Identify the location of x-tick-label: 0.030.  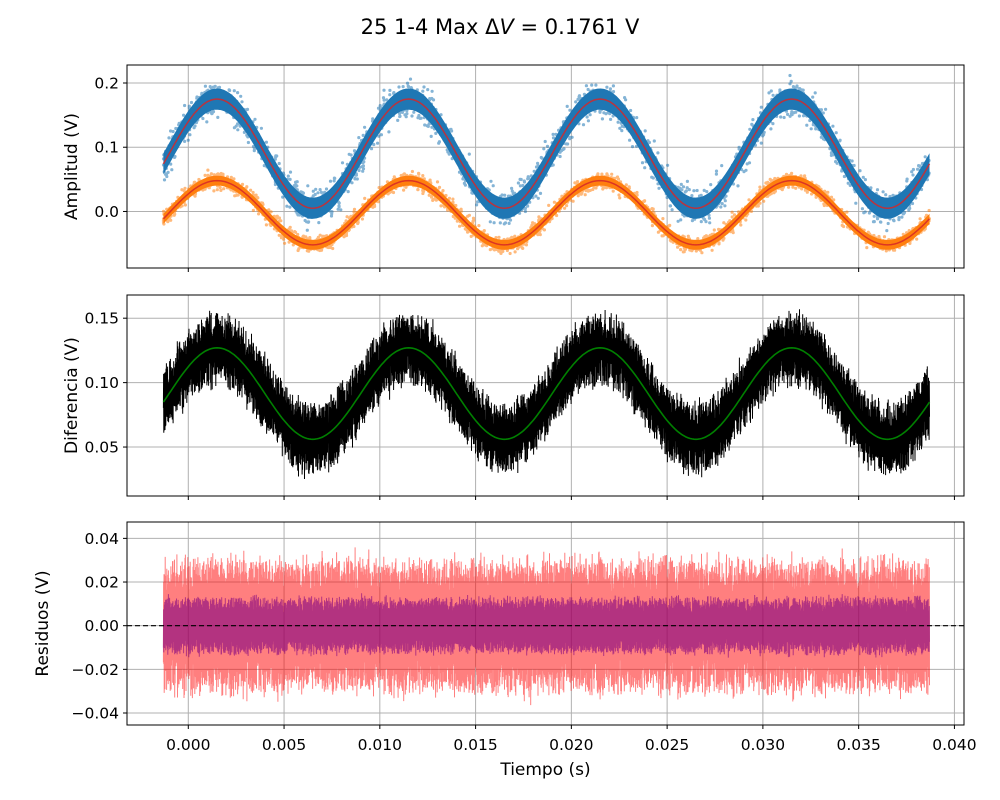
(763, 745).